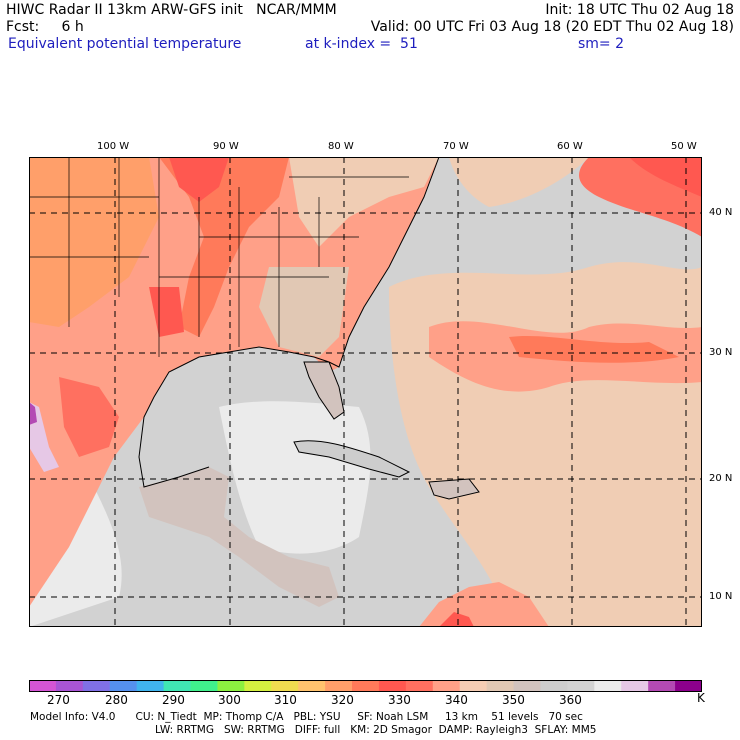 The width and height of the screenshot is (740, 740). What do you see at coordinates (229, 700) in the screenshot?
I see `colorbar-label-300: 300` at bounding box center [229, 700].